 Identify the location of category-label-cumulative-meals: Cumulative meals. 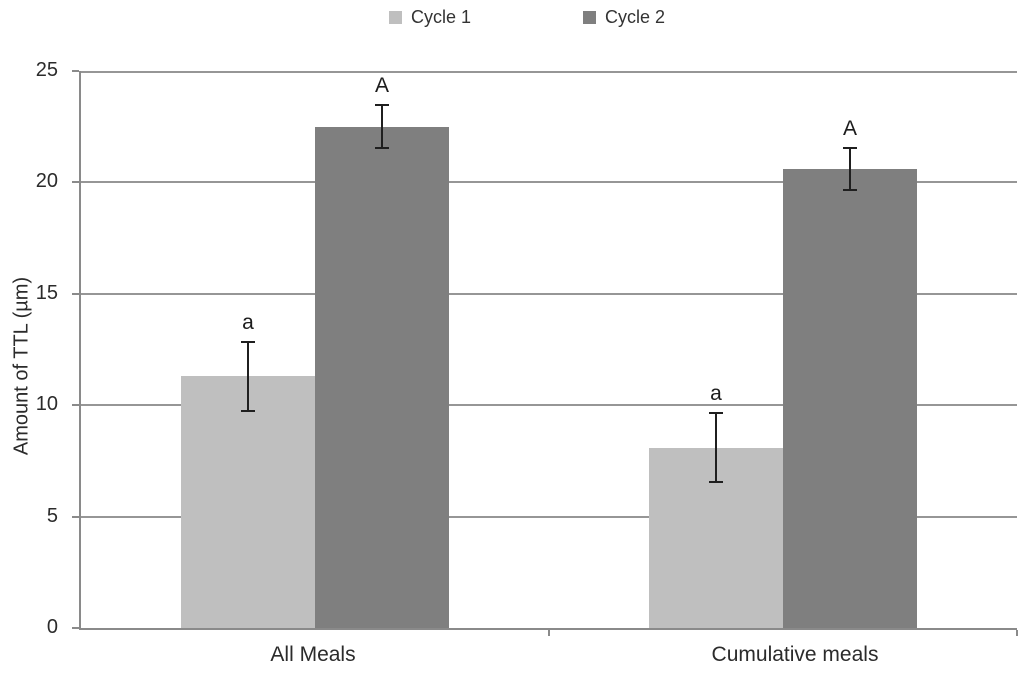
(795, 654).